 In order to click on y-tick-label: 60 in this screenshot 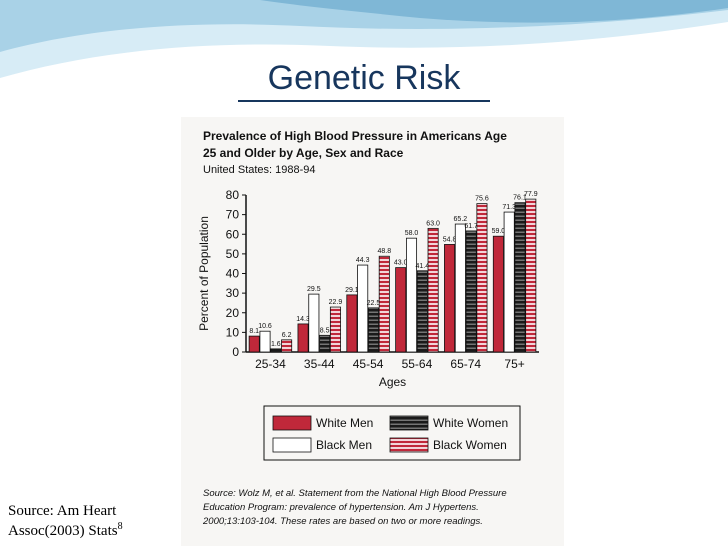, I will do `click(233, 234)`.